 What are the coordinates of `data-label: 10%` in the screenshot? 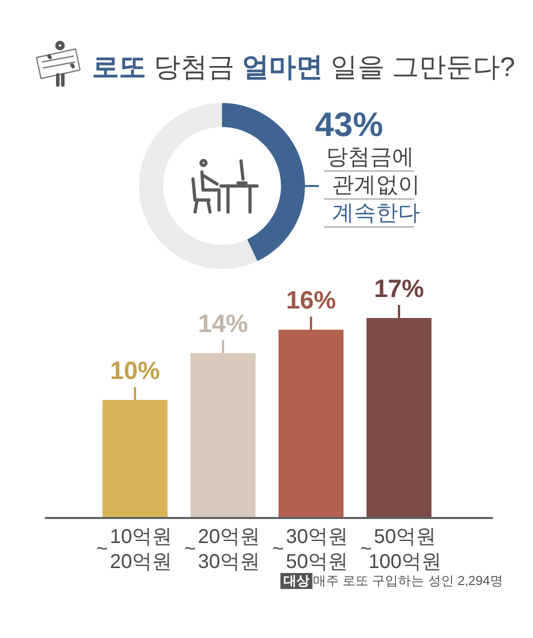 It's located at (135, 370).